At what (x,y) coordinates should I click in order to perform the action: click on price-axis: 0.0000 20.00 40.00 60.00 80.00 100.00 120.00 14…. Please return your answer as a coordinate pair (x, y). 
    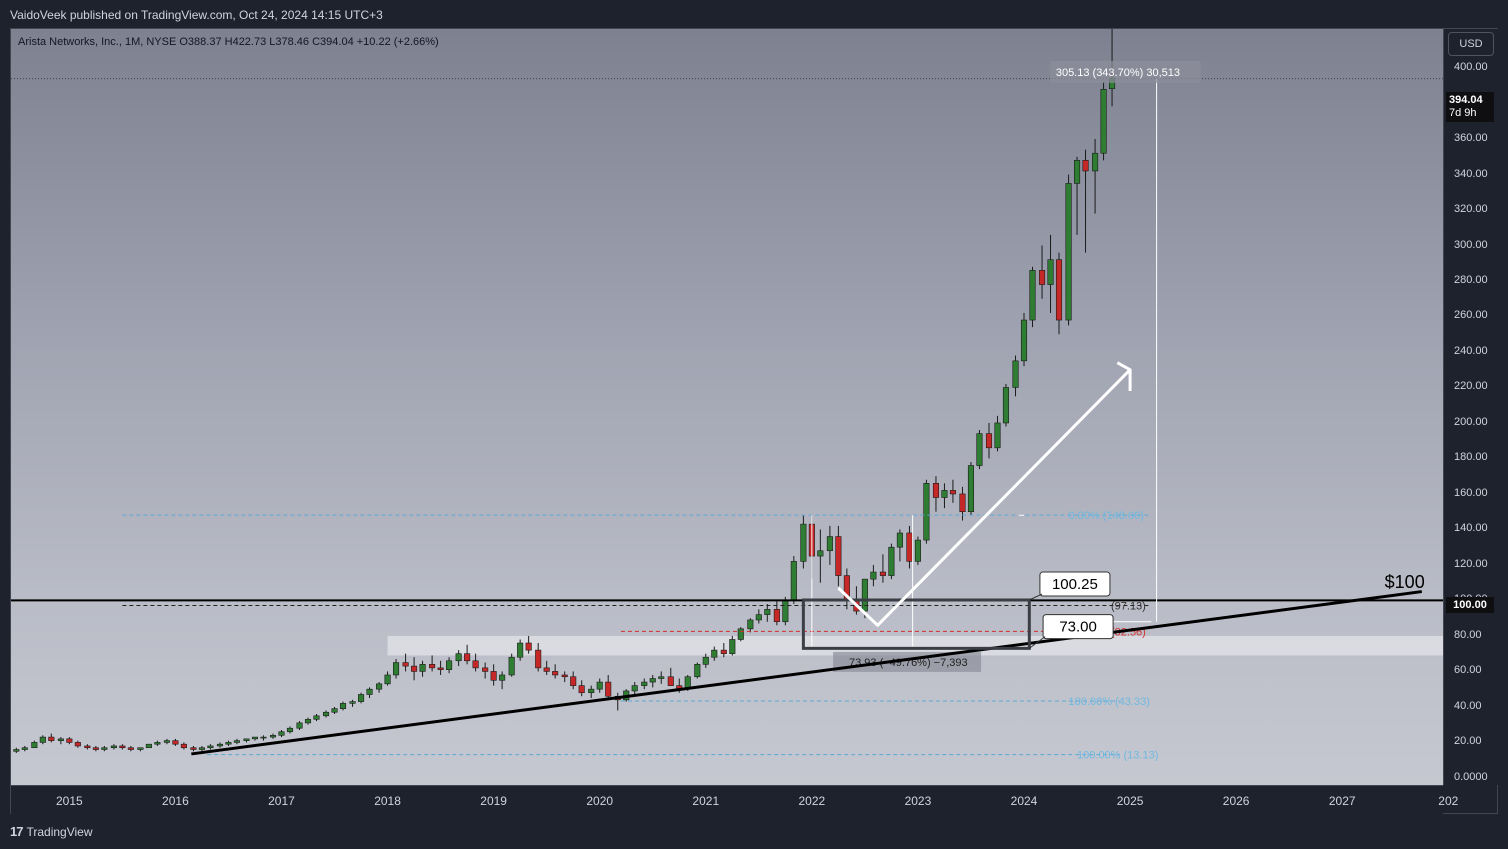
    Looking at the image, I should click on (1470, 407).